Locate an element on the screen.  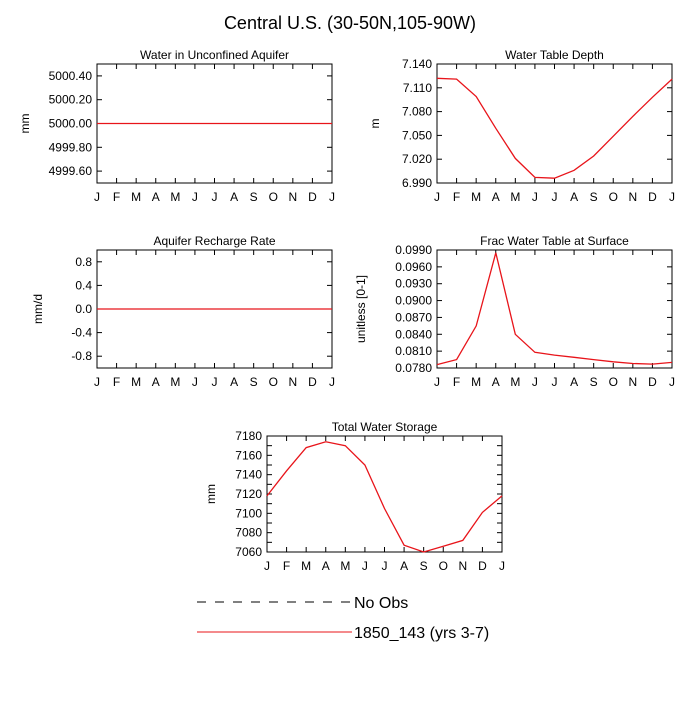
y-tick-label: 0.0870 is located at coordinates (413, 317).